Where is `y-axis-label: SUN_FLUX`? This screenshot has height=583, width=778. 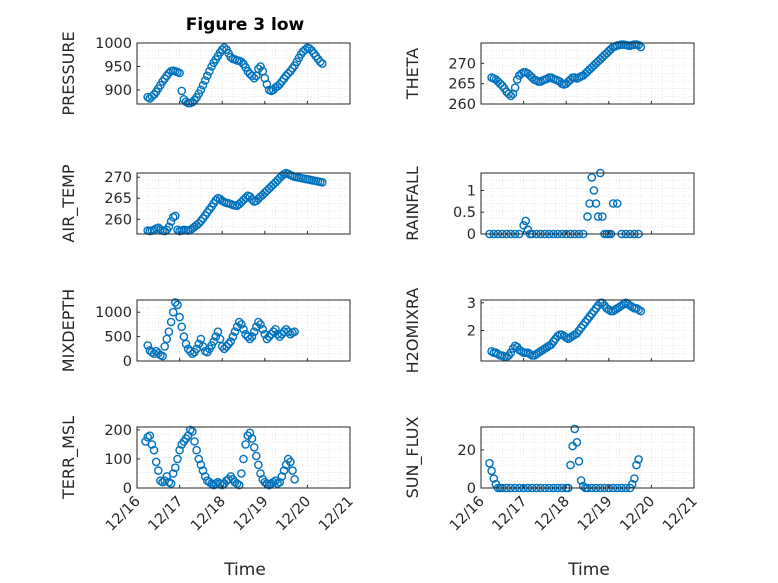 y-axis-label: SUN_FLUX is located at coordinates (413, 458).